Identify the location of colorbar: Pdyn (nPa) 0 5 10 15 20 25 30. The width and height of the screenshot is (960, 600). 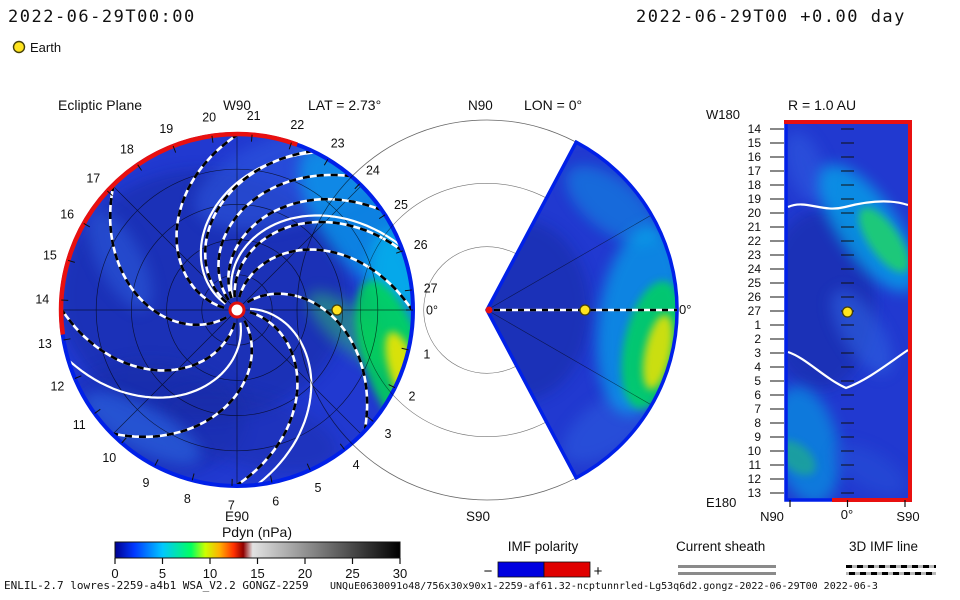
(259, 552).